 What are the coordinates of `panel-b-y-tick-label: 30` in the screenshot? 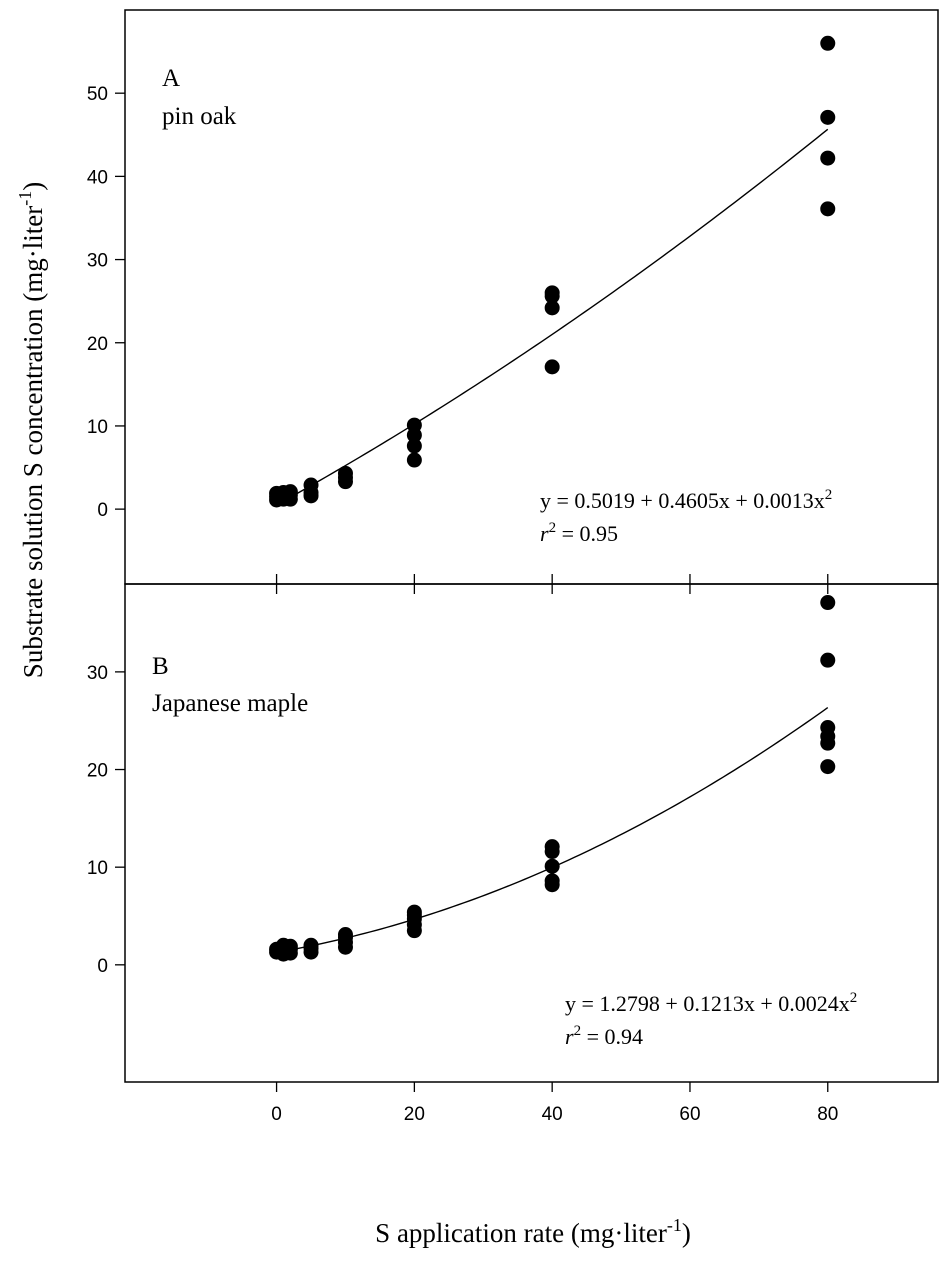 It's located at (97, 673).